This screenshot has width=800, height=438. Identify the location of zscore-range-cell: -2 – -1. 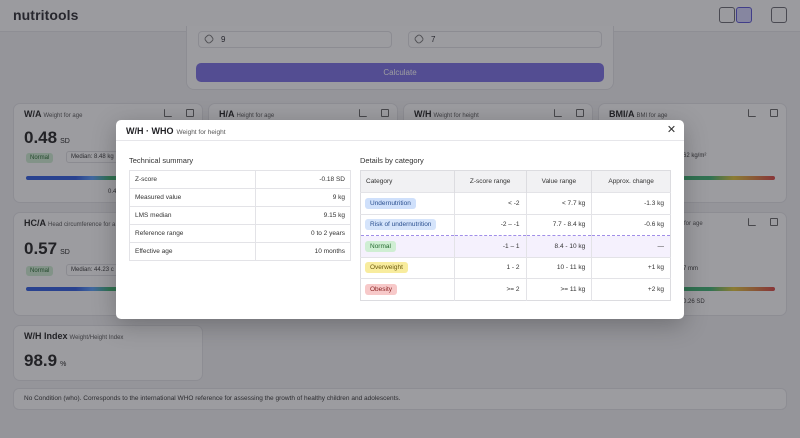
(490, 224).